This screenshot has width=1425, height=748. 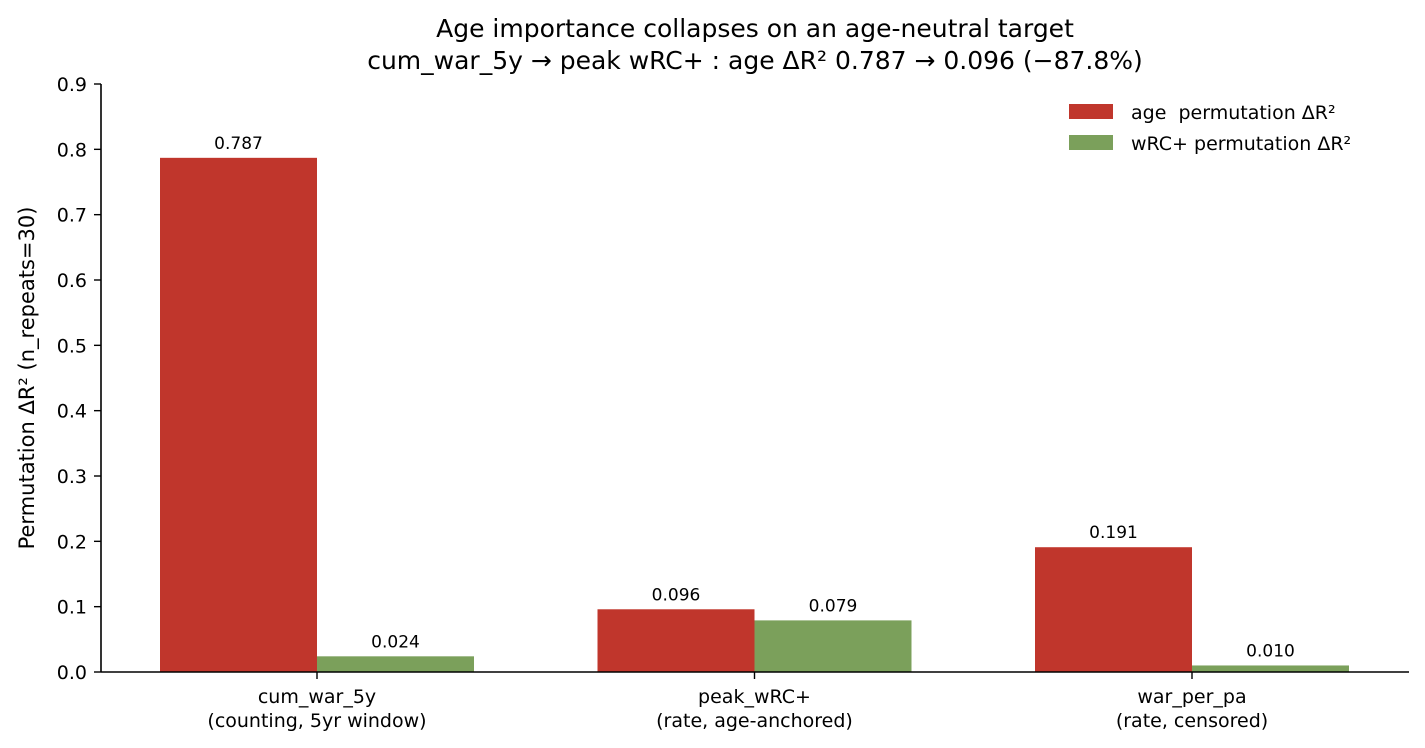 What do you see at coordinates (72, 85) in the screenshot?
I see `y-tick-label: 0.9` at bounding box center [72, 85].